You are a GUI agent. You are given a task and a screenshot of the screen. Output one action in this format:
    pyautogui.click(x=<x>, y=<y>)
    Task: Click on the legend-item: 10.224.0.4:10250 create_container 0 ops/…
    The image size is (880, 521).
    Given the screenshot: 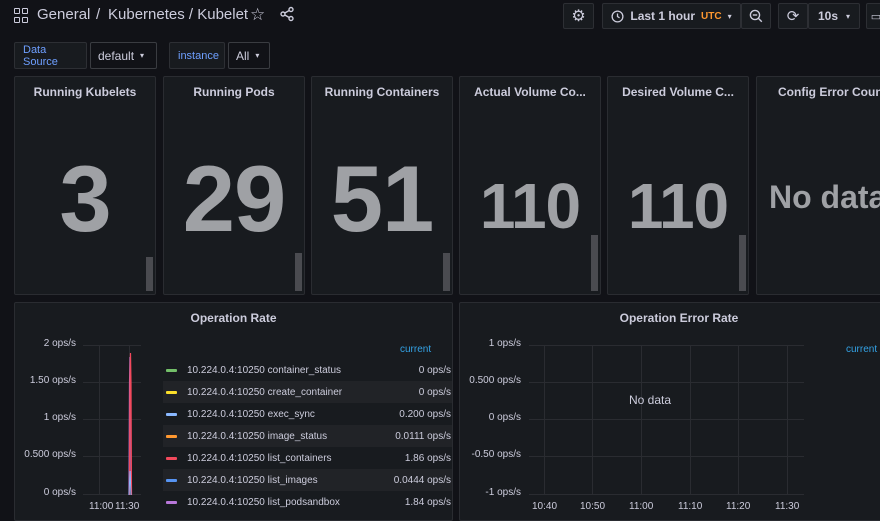 What is the action you would take?
    pyautogui.click(x=307, y=392)
    